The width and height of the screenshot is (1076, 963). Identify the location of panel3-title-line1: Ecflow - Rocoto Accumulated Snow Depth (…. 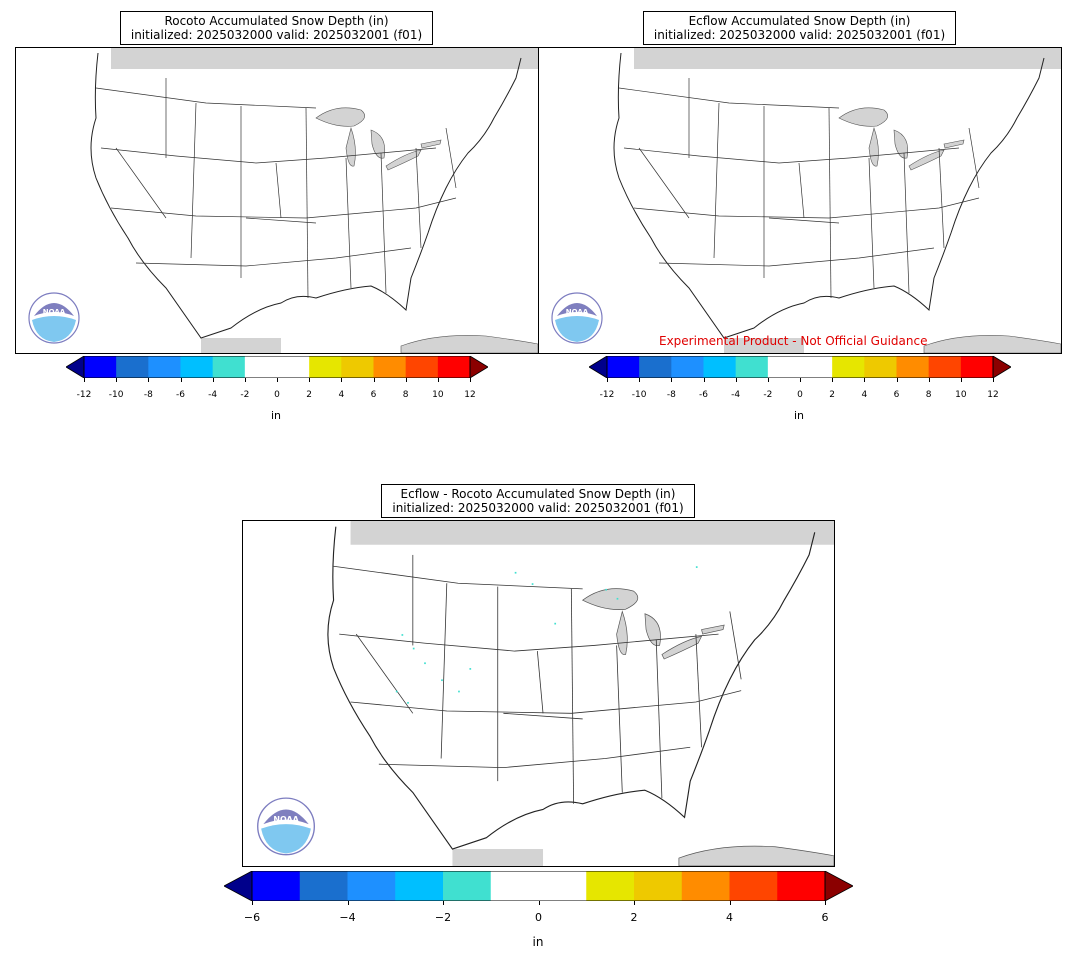
(538, 494).